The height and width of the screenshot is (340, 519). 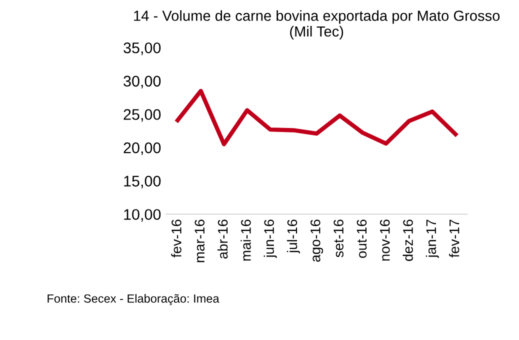 What do you see at coordinates (454, 239) in the screenshot?
I see `x-tick-label: fev-17` at bounding box center [454, 239].